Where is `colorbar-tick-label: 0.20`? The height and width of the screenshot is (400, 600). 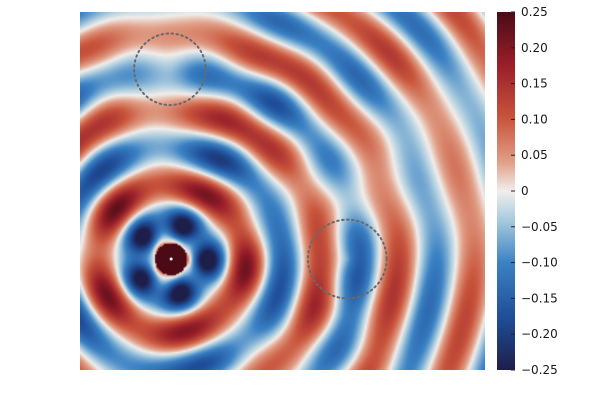
colorbar-tick-label: 0.20 is located at coordinates (534, 48).